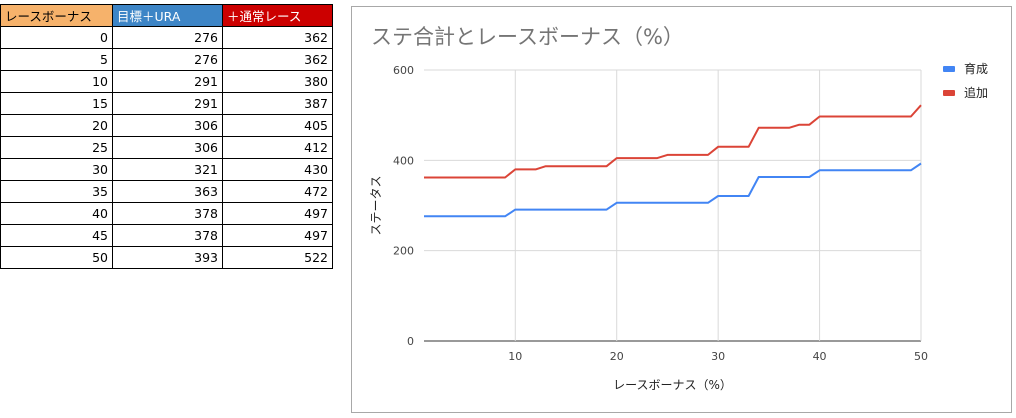 The image size is (1016, 418). Describe the element at coordinates (56, 257) in the screenshot. I see `cell-race-bonus: 50` at that location.